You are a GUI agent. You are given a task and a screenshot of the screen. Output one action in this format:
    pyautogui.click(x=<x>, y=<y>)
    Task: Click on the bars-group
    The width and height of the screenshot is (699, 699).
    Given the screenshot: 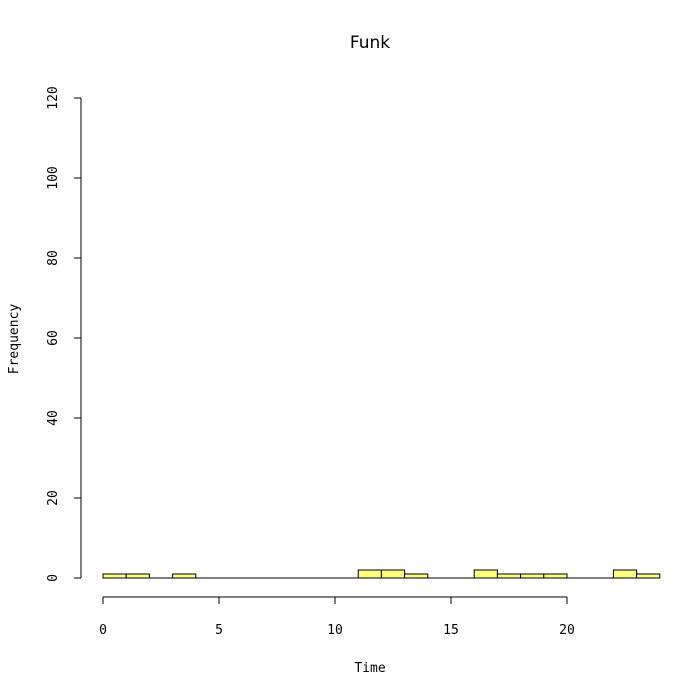 What is the action you would take?
    pyautogui.click(x=381, y=574)
    